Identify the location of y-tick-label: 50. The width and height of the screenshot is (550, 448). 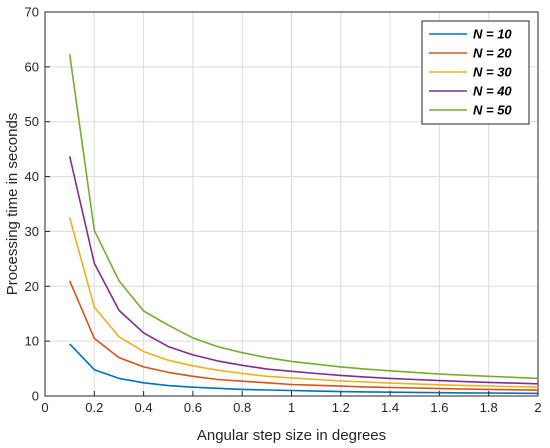
(32, 121).